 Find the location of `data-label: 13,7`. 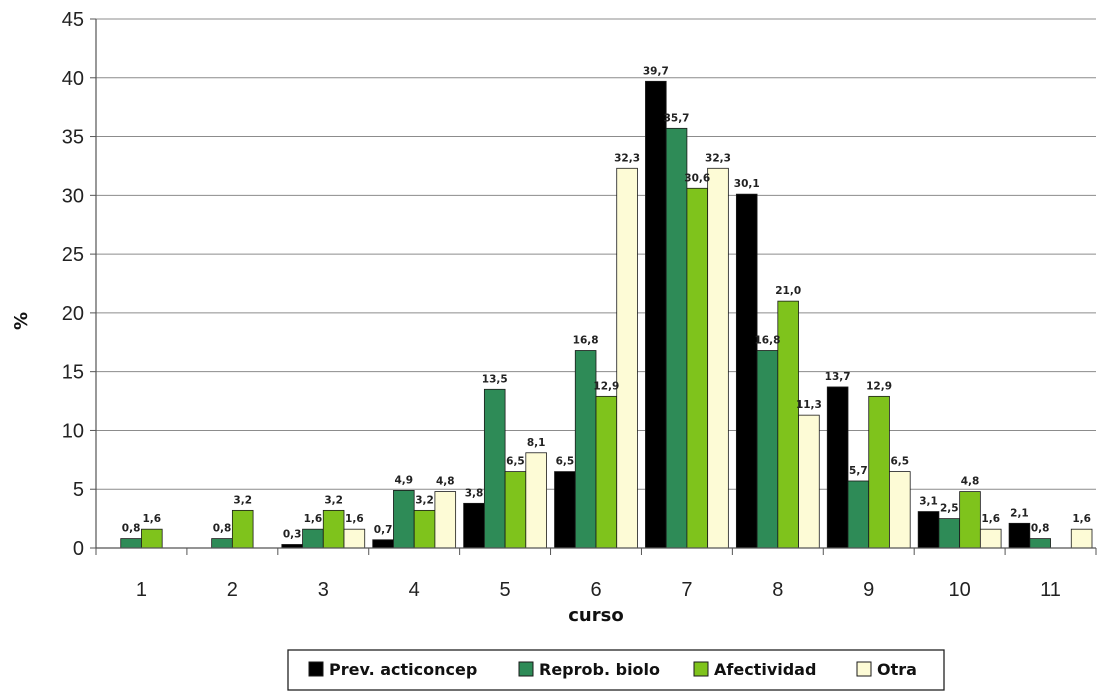

data-label: 13,7 is located at coordinates (838, 377).